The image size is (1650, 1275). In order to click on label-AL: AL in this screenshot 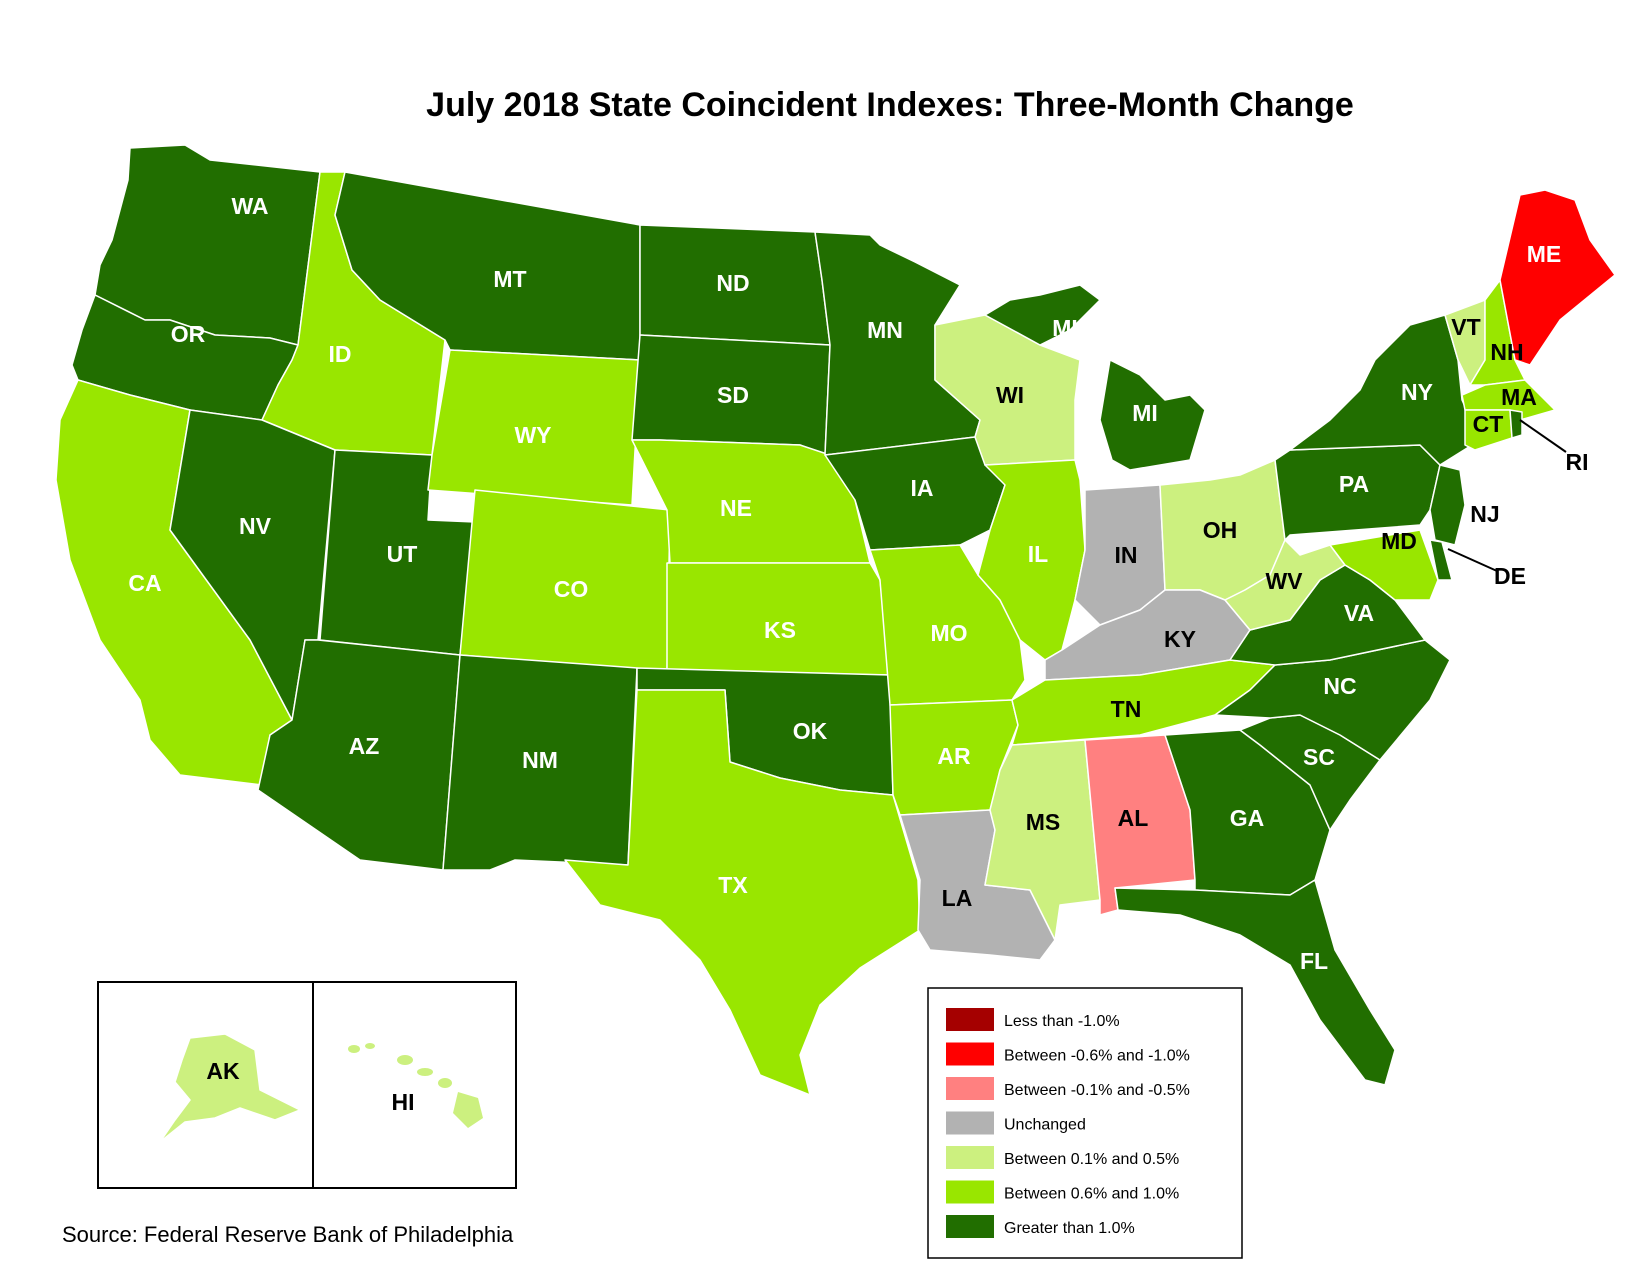, I will do `click(1133, 818)`.